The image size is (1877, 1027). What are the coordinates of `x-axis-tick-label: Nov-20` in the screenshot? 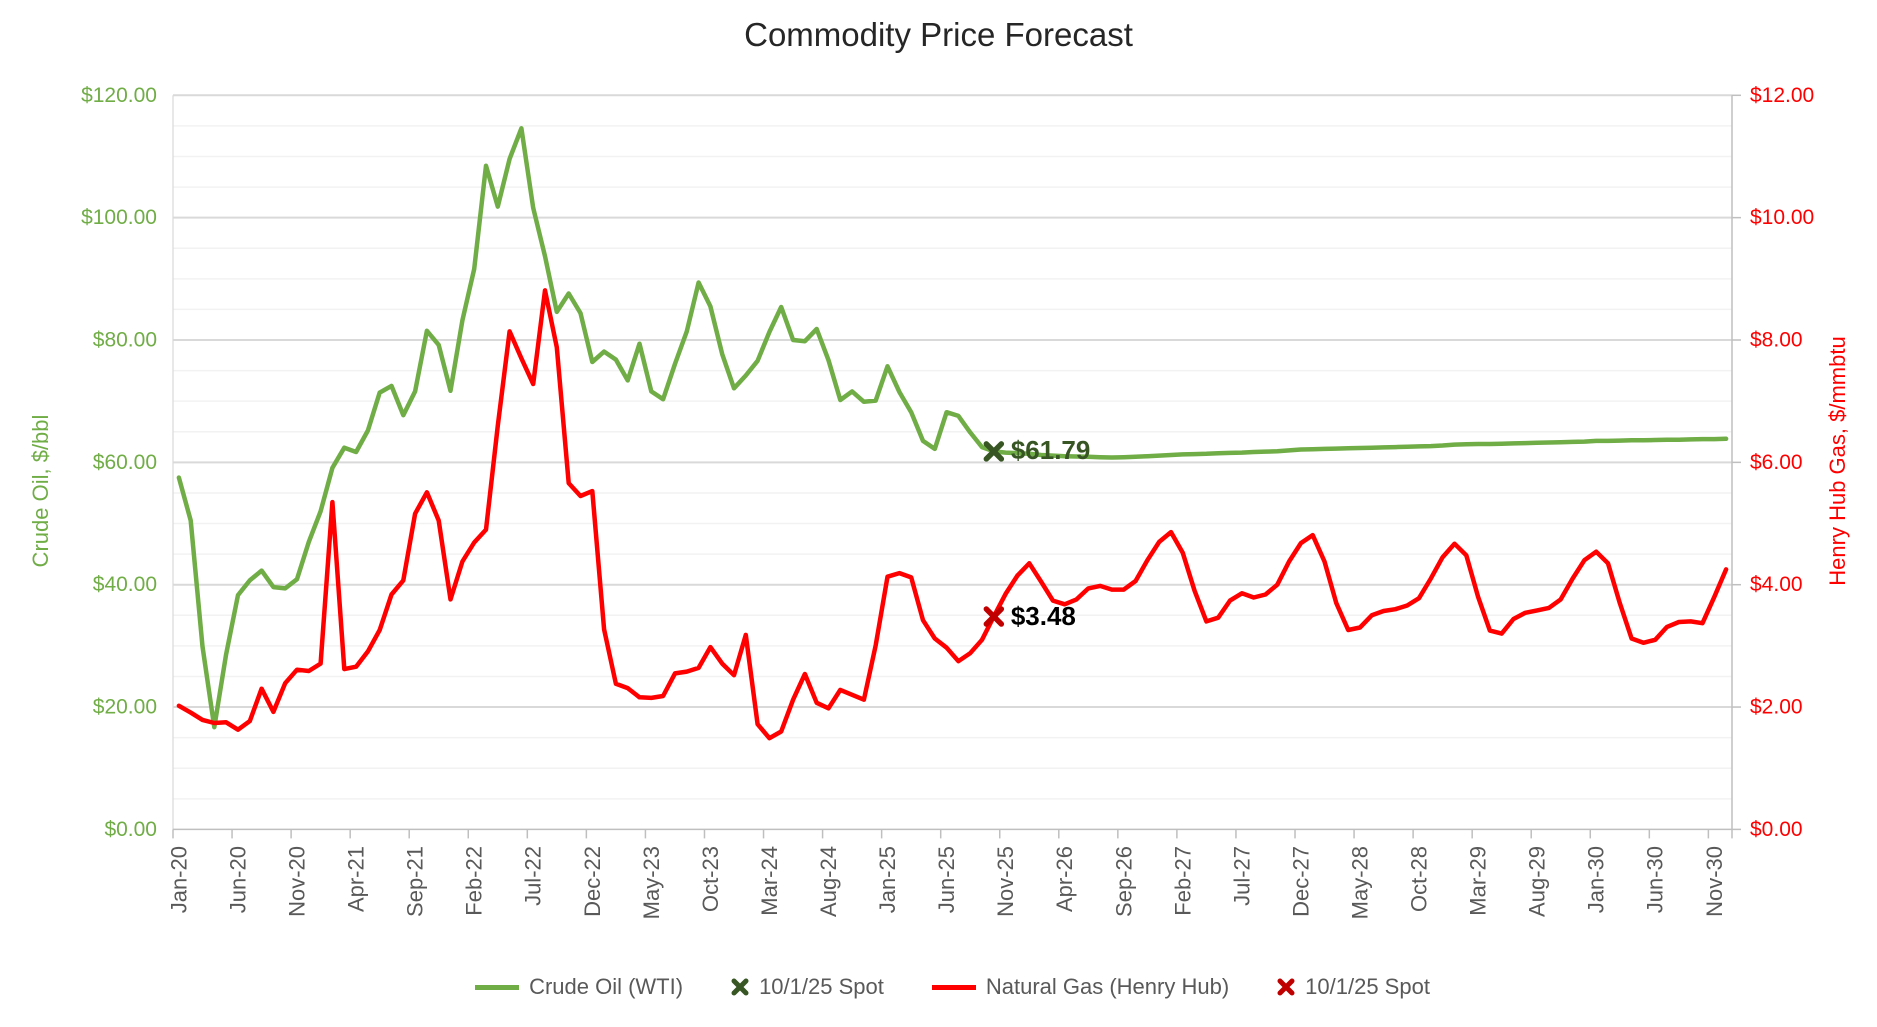 It's located at (297, 881).